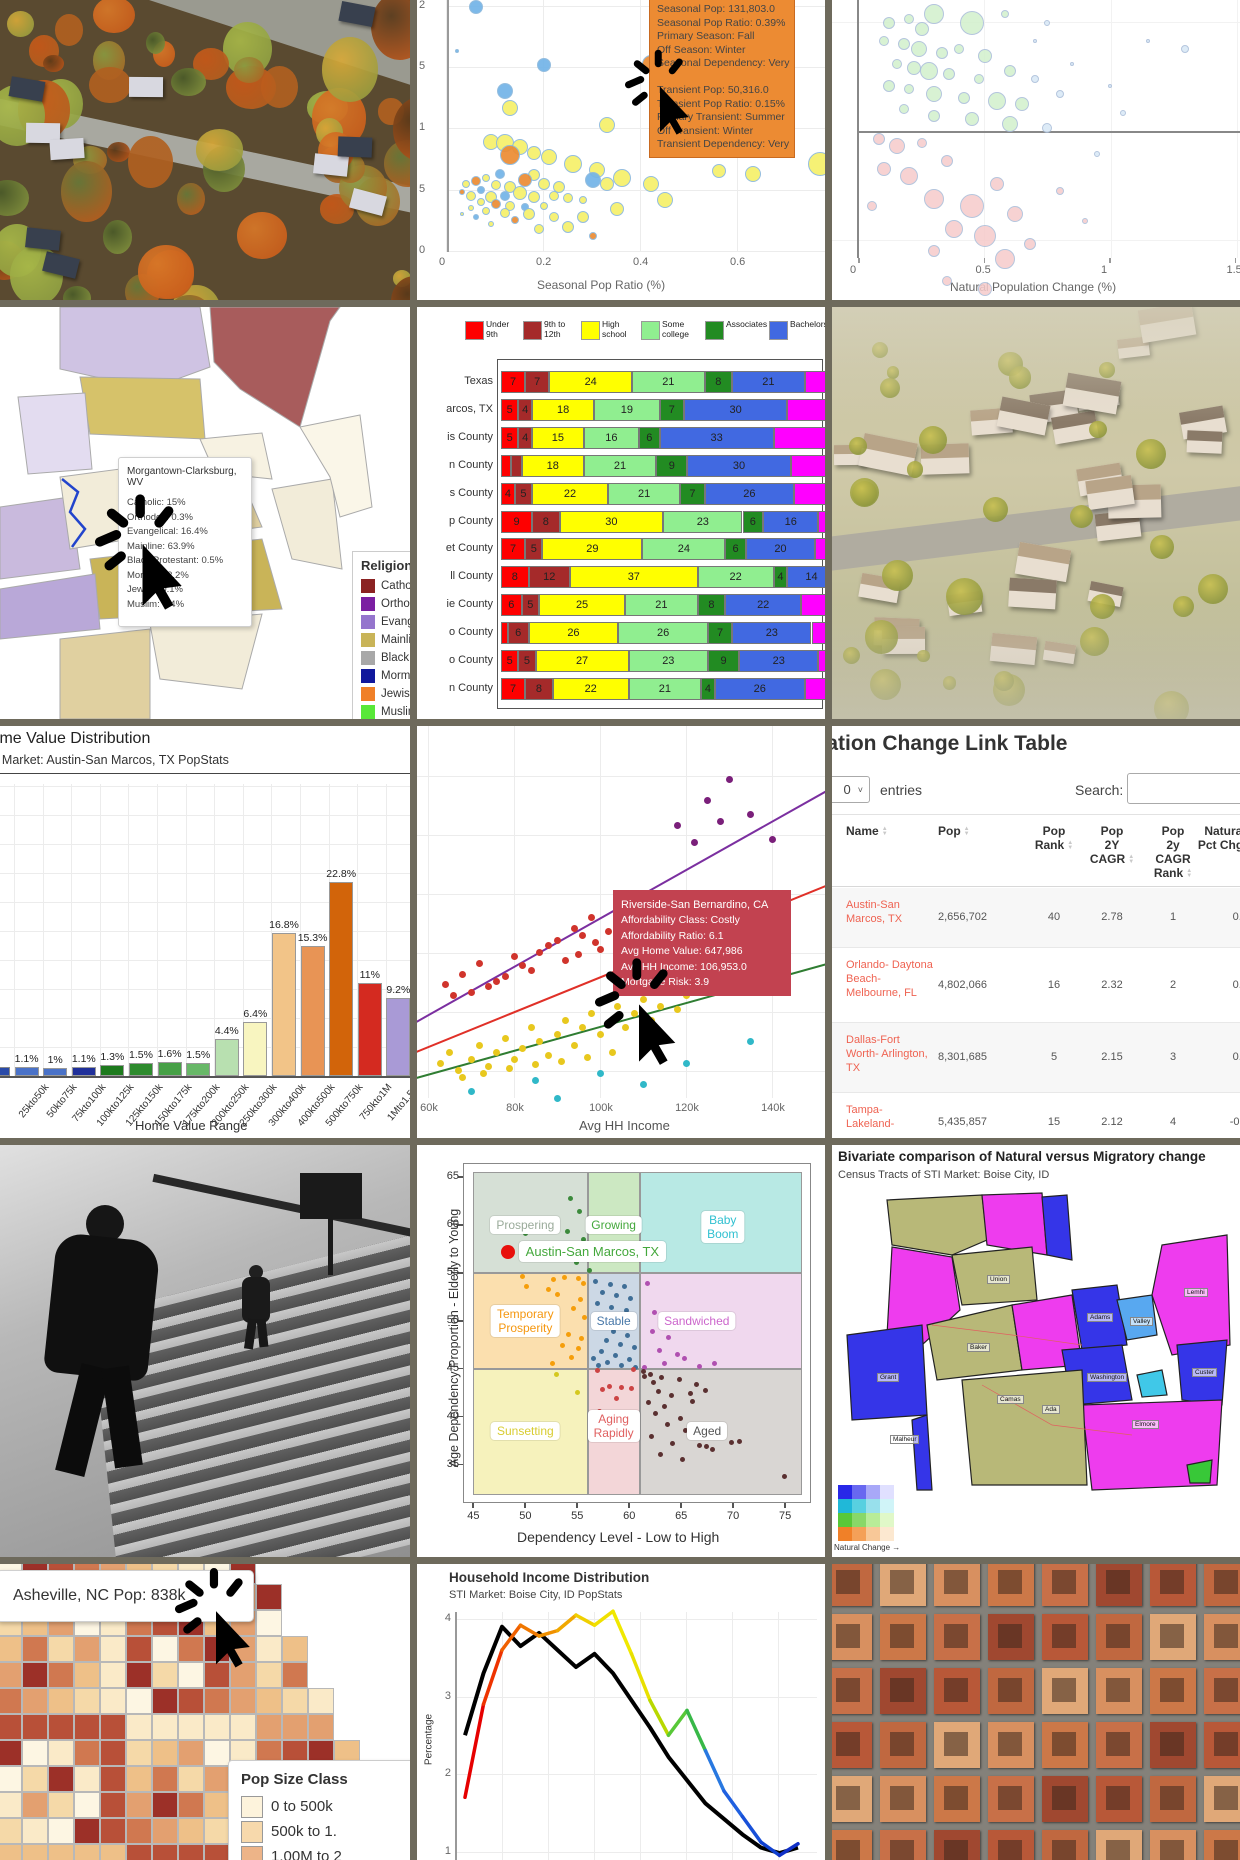 The width and height of the screenshot is (1240, 1860). I want to click on column-header: Pop 2Y CAGR ▲ ▼, so click(1112, 845).